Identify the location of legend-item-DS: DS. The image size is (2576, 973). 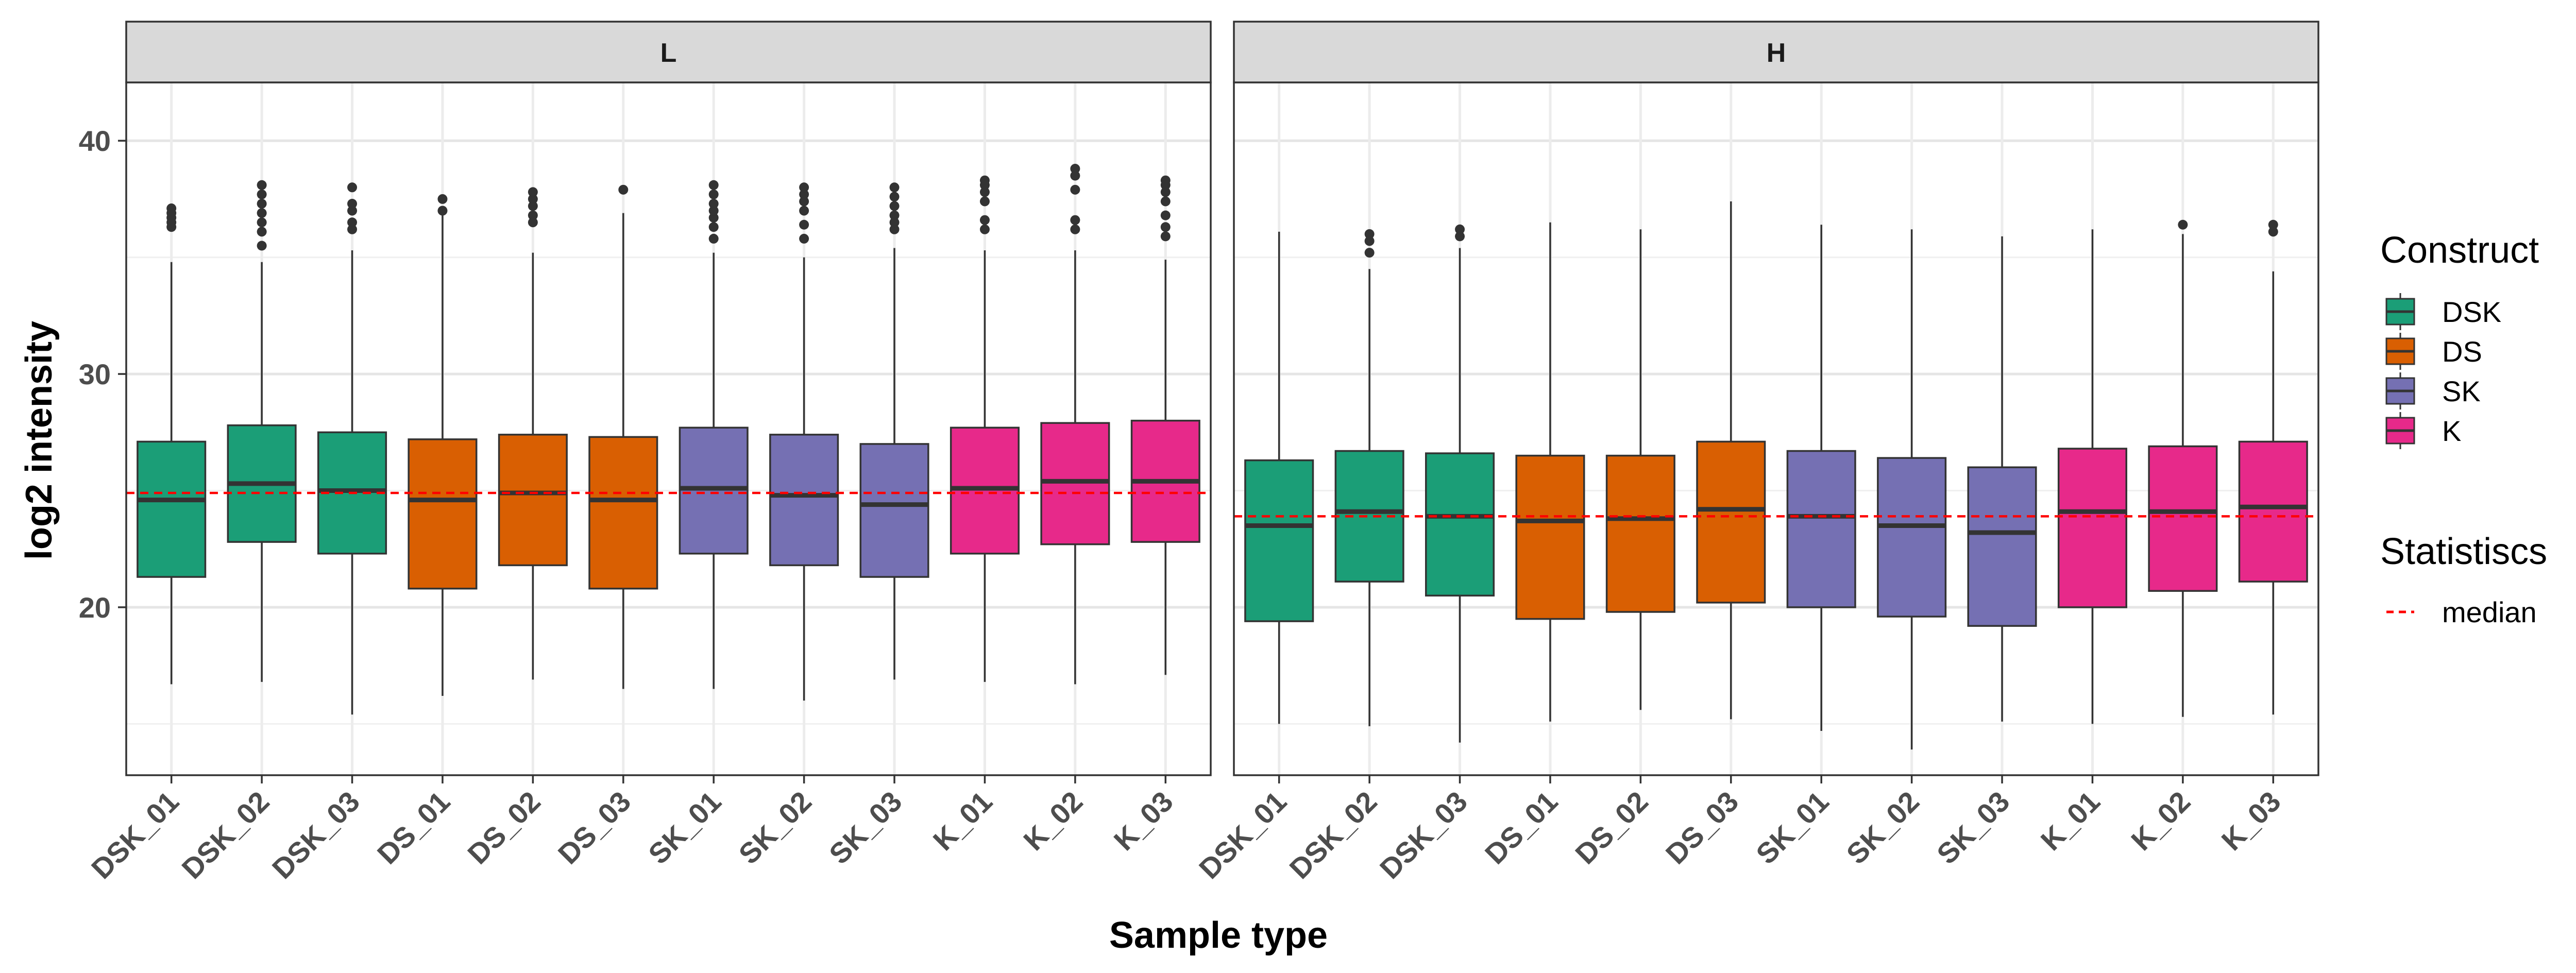
(2433, 351).